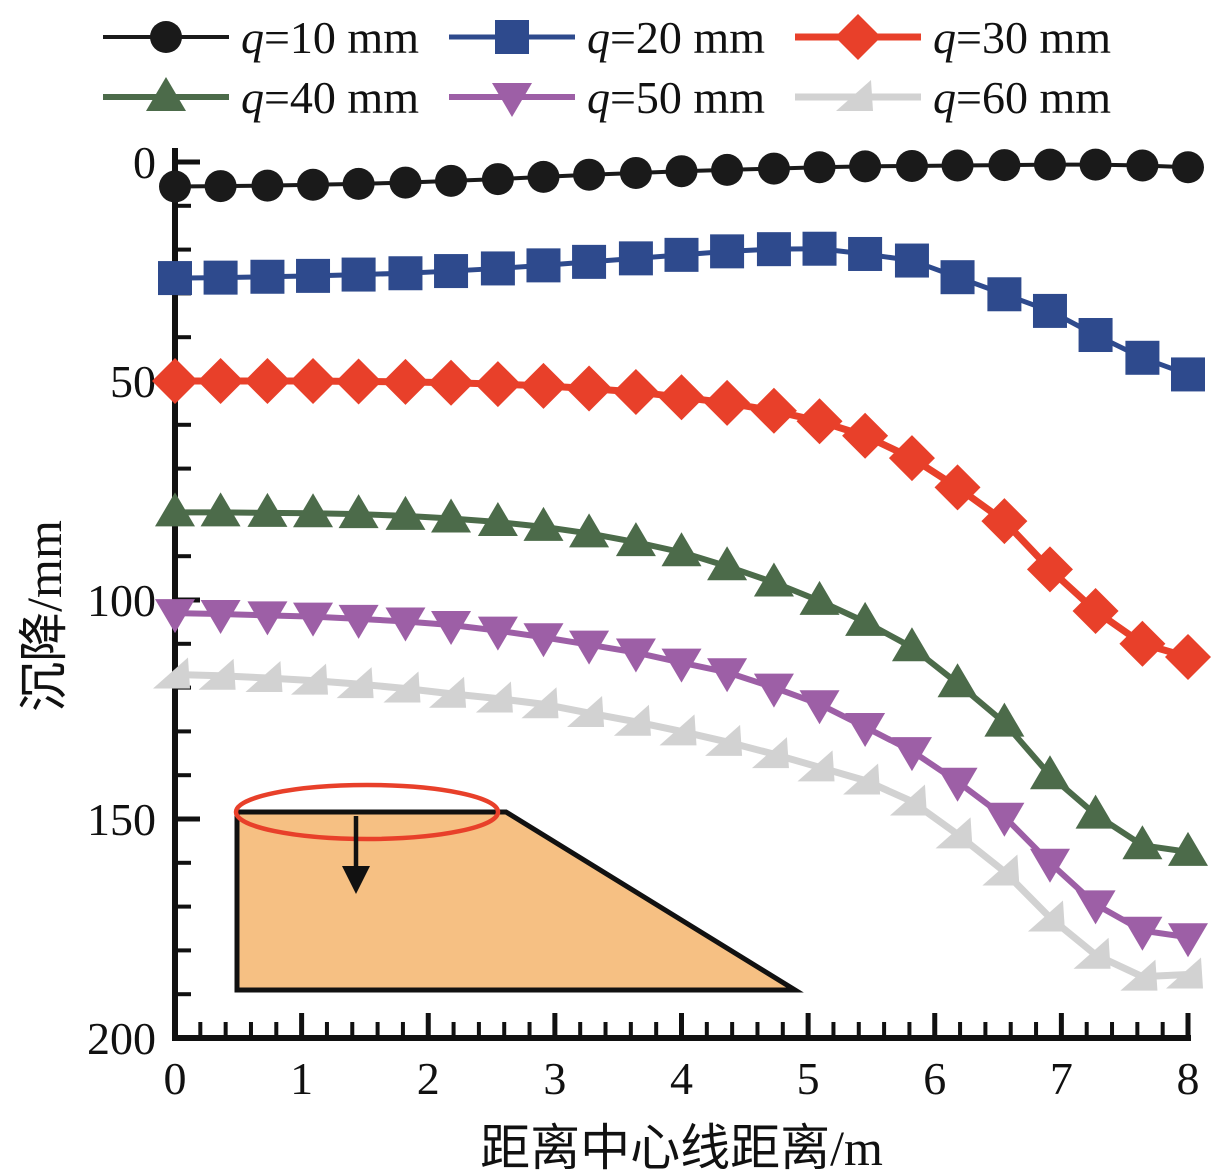 The width and height of the screenshot is (1212, 1172). What do you see at coordinates (1022, 97) in the screenshot?
I see `legend-label: q=60 mm` at bounding box center [1022, 97].